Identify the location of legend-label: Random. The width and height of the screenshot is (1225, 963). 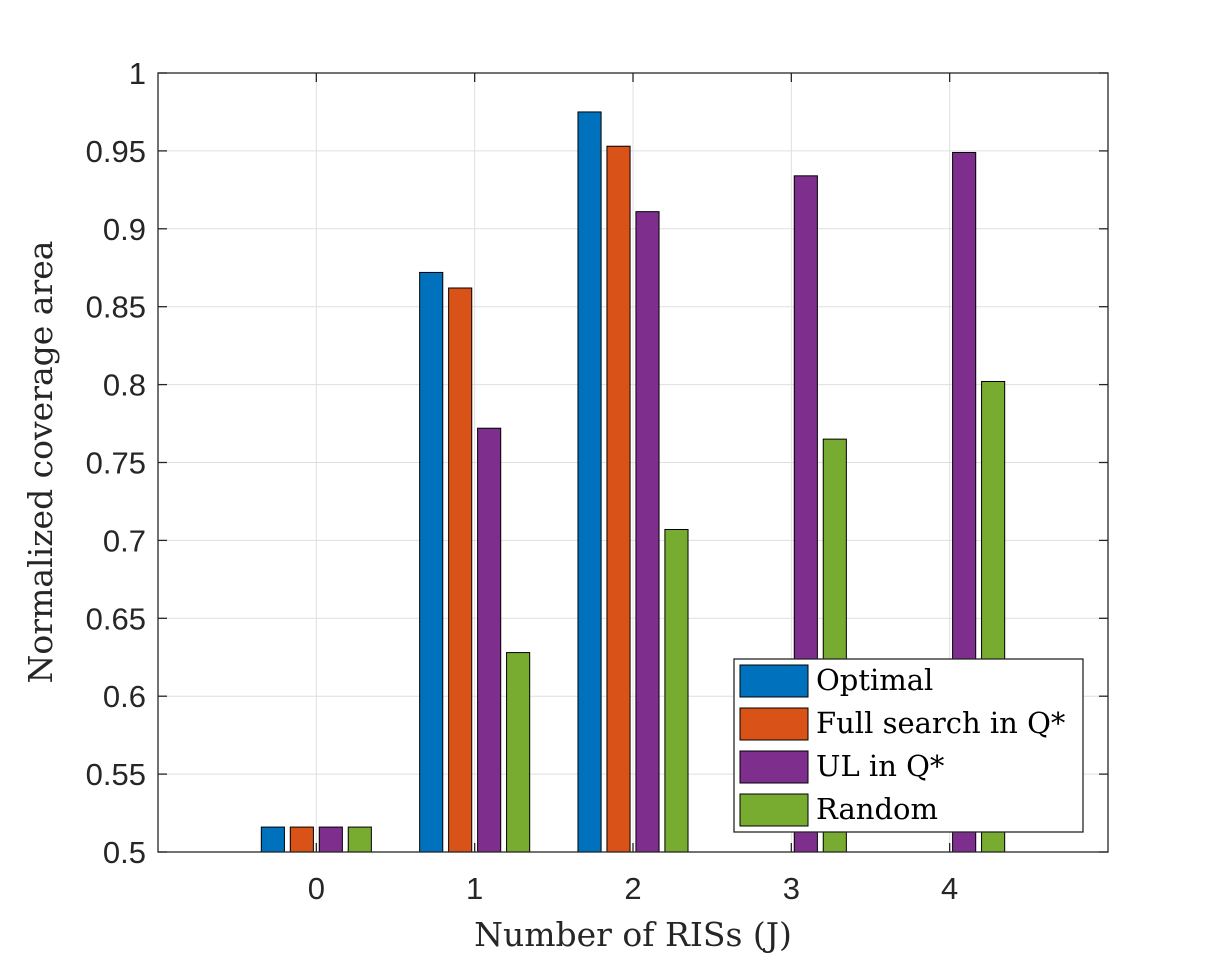
(877, 809).